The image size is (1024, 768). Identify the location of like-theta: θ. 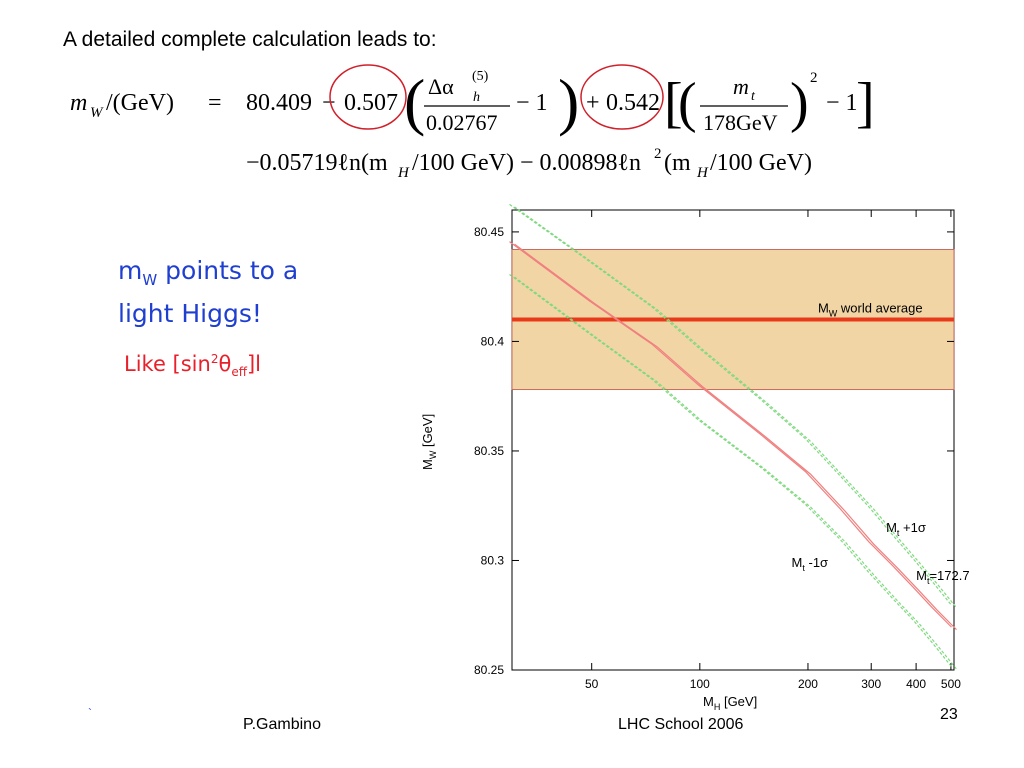
(225, 364).